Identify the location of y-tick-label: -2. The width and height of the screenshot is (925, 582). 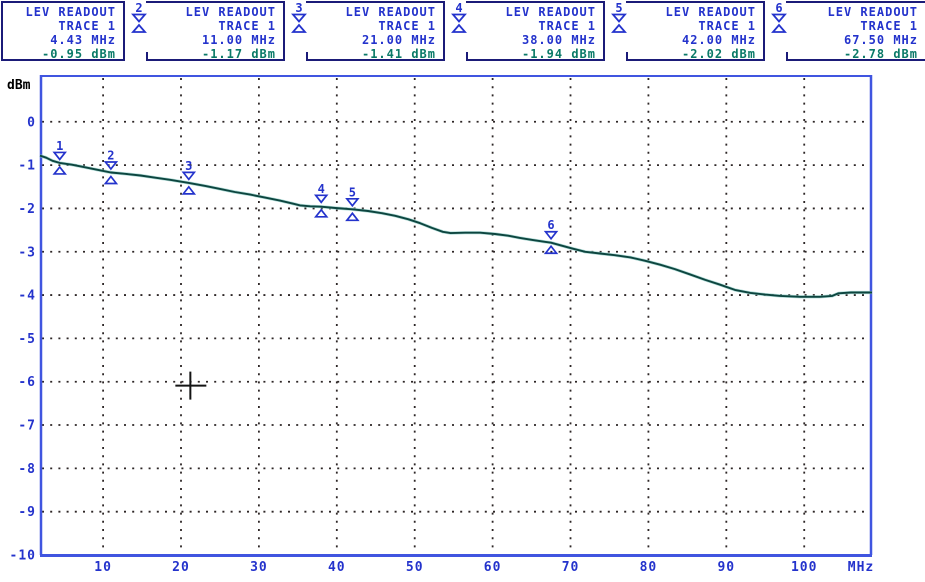
(27, 209).